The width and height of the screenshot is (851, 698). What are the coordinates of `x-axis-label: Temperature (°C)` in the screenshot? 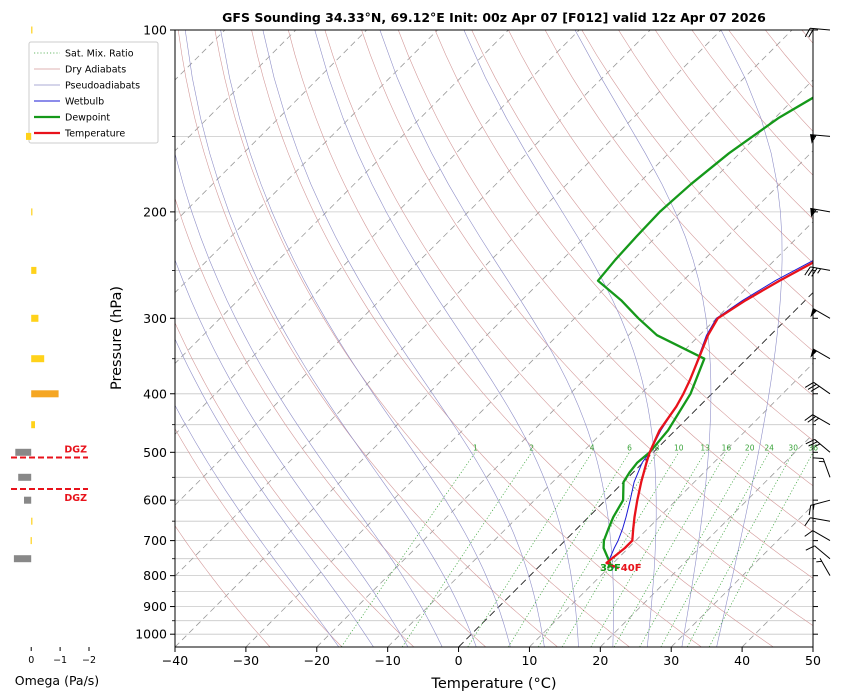 It's located at (493, 684).